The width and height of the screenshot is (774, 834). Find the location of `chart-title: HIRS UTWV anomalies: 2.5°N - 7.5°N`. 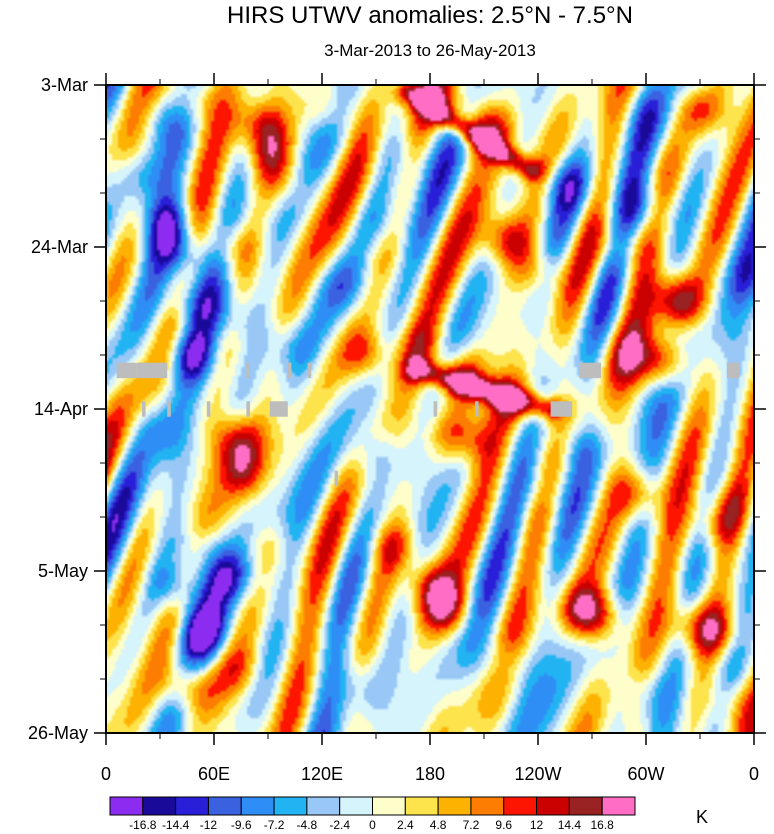

chart-title: HIRS UTWV anomalies: 2.5°N - 7.5°N is located at coordinates (430, 15).